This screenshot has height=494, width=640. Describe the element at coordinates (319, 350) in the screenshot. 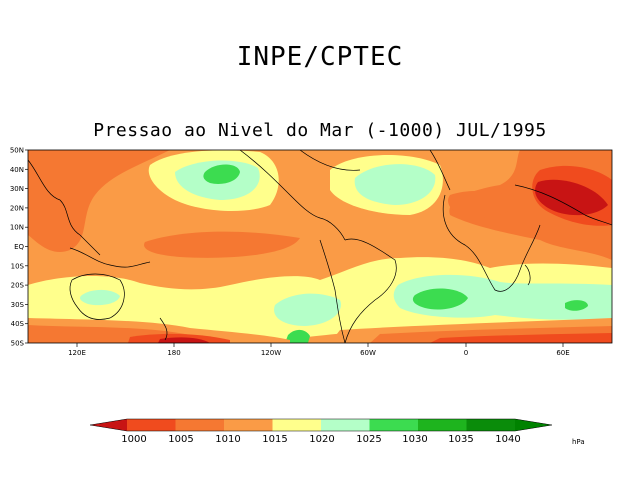

I see `lon-axis: 120E 180 120W 60W 0 60E` at that location.